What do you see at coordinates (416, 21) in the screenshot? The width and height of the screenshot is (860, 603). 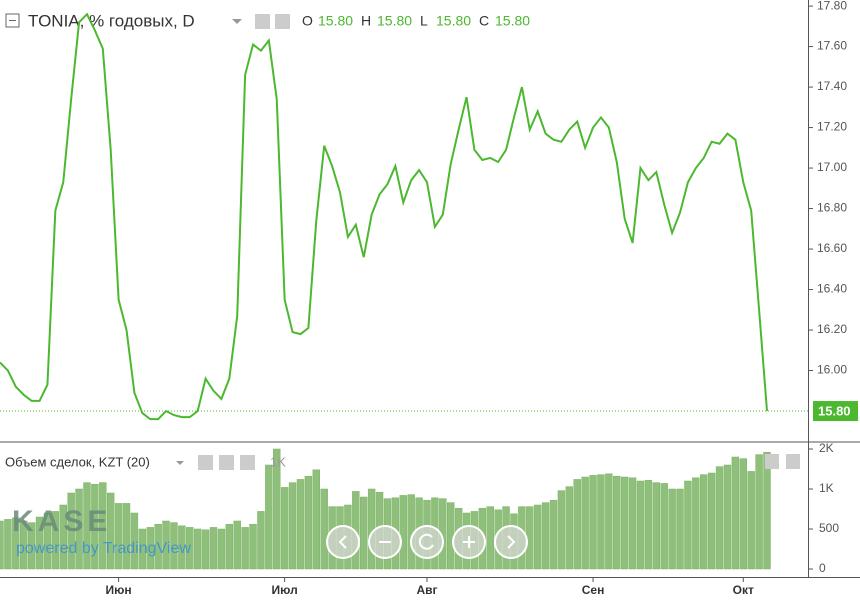 I see `ohlc-legend: O 15.80 H 15.80 L 15.80 C 15.80` at bounding box center [416, 21].